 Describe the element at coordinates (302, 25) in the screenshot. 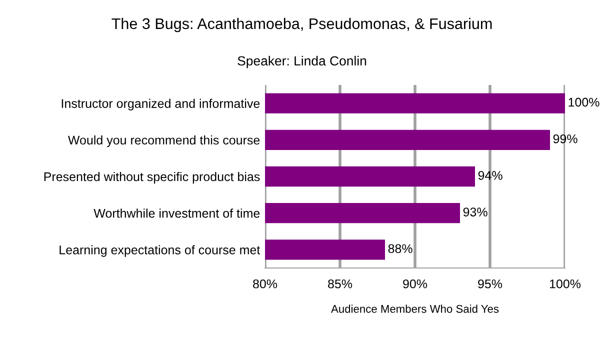

I see `chart-title: The 3 Bugs: Acanthamoeba, Pseudomonas, & Fusarium` at that location.